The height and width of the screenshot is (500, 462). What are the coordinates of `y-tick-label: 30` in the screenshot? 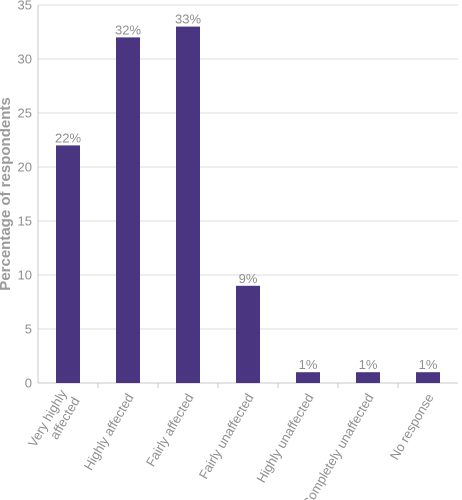 It's located at (25, 59).